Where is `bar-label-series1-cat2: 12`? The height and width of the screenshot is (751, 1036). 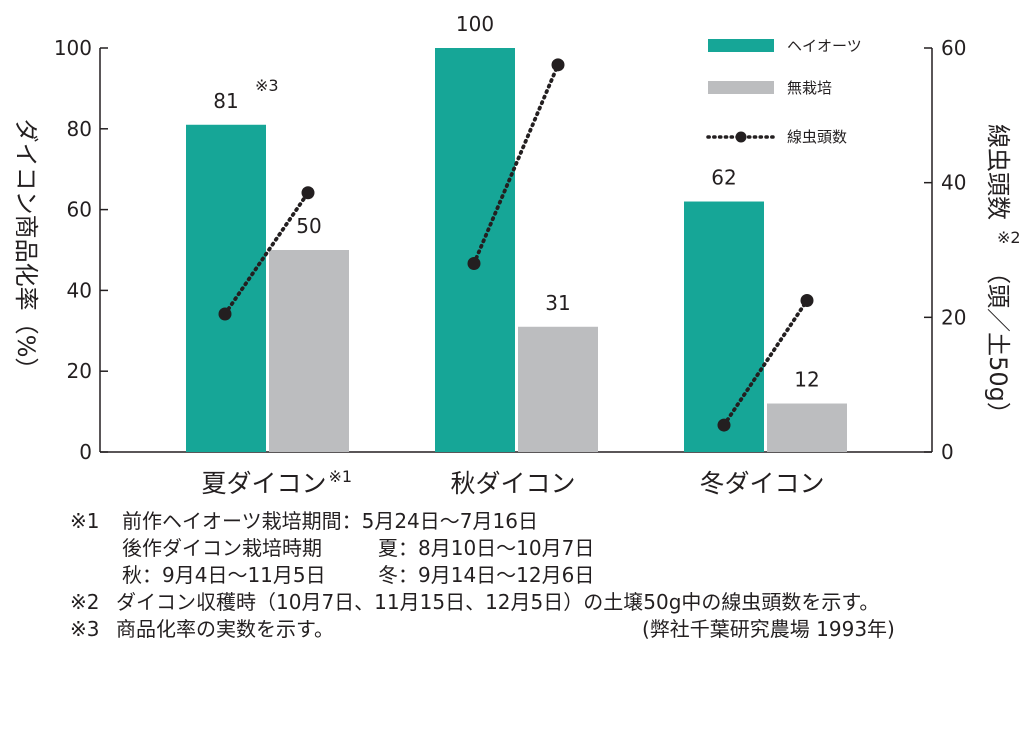 bar-label-series1-cat2: 12 is located at coordinates (806, 380).